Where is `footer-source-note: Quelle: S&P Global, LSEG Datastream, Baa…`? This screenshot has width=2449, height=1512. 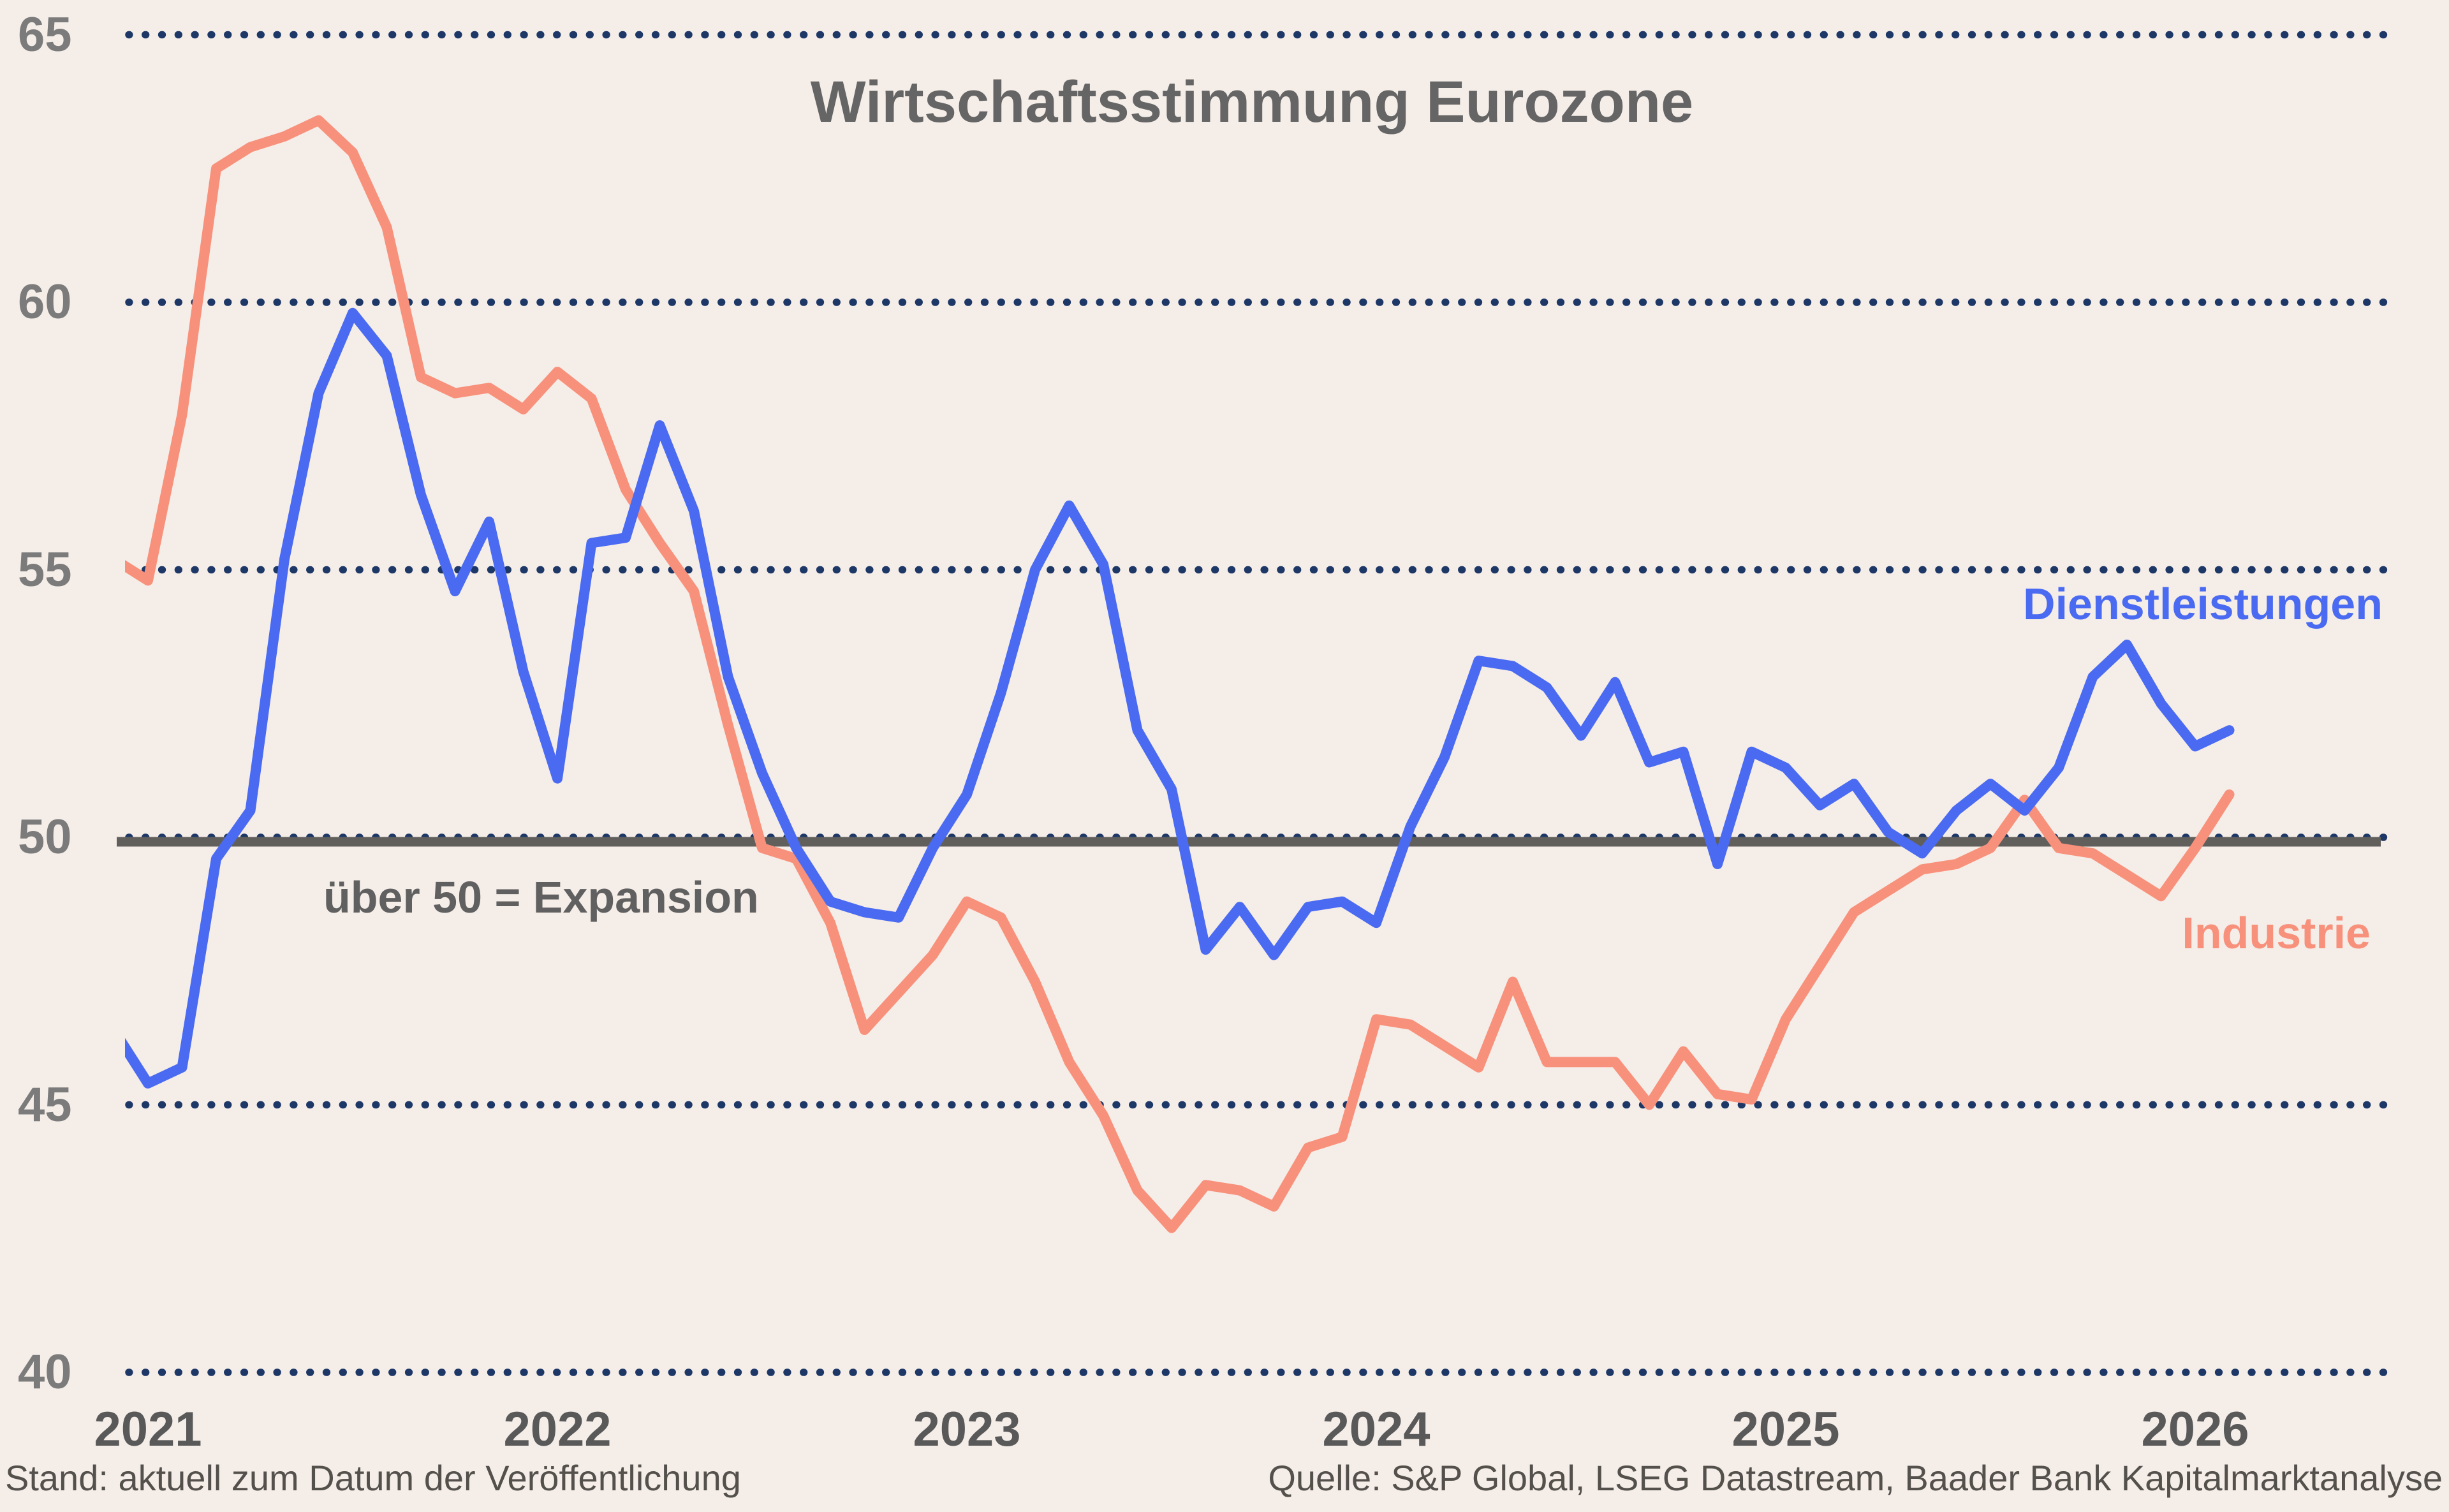 footer-source-note: Quelle: S&P Global, LSEG Datastream, Baa… is located at coordinates (1856, 1478).